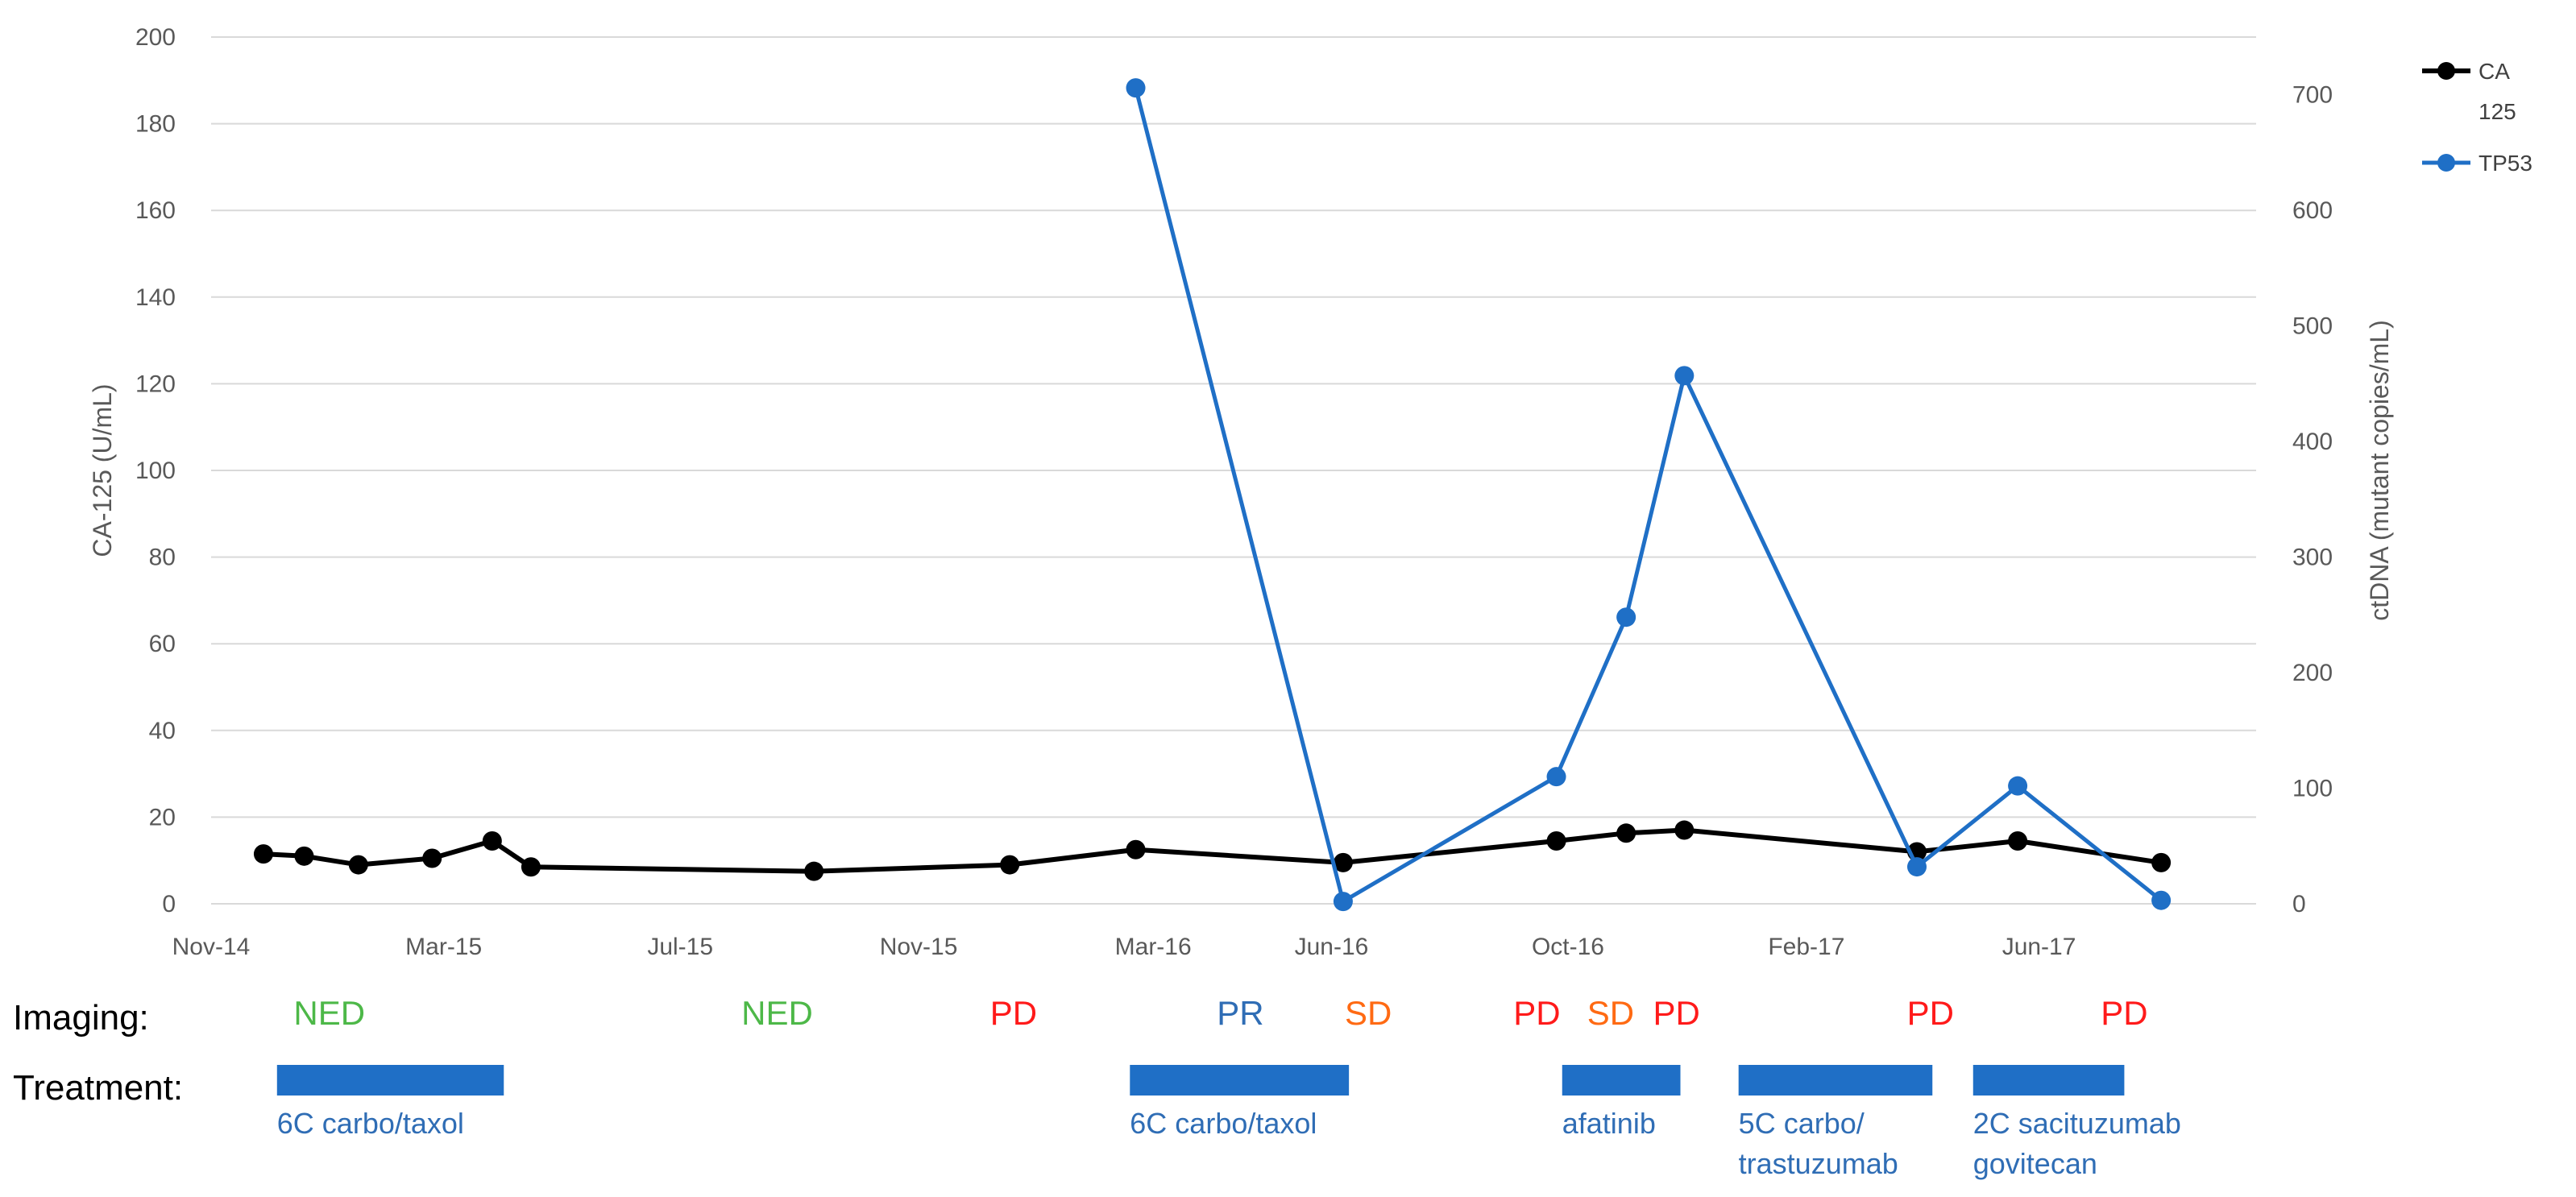  What do you see at coordinates (102, 470) in the screenshot?
I see `y-axis-left-title: CA-125 (U/mL)` at bounding box center [102, 470].